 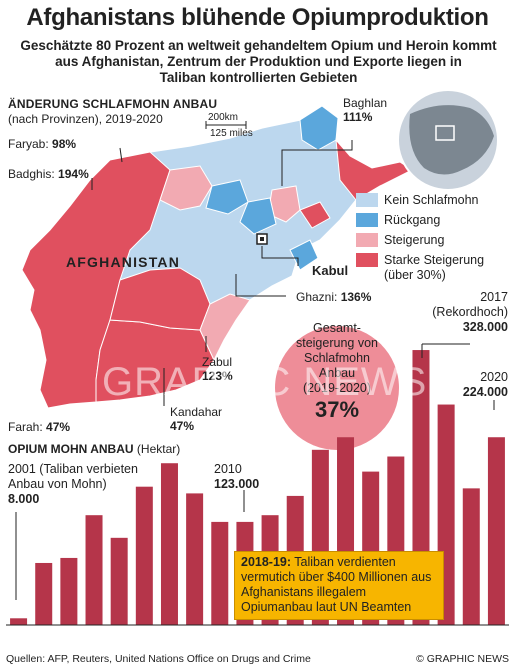 What do you see at coordinates (71, 449) in the screenshot?
I see `chart-title: OPIUM MOHN ANBAU` at bounding box center [71, 449].